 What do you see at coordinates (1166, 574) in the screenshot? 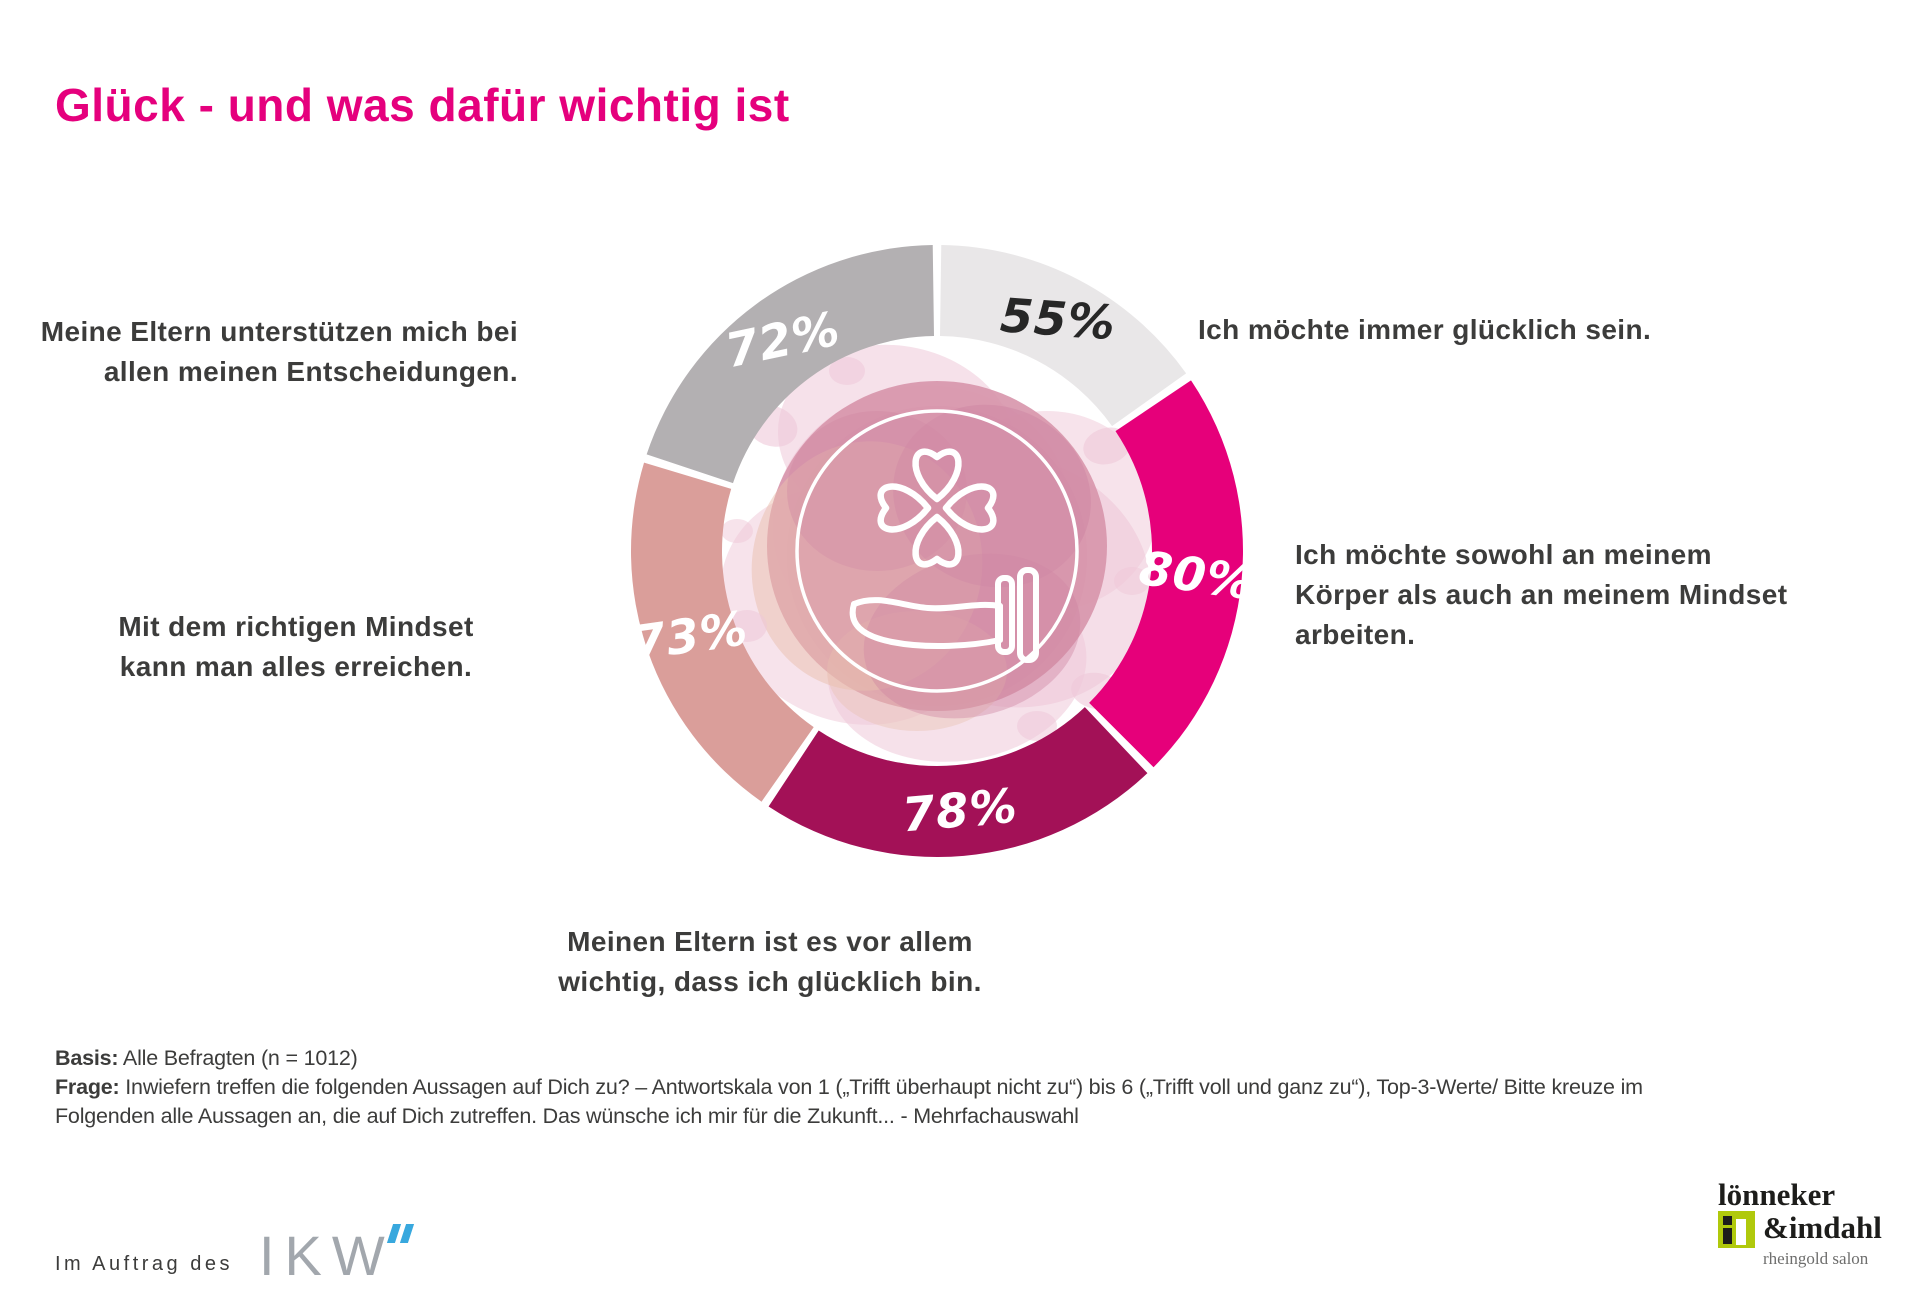
I see `donut-segment-80%` at bounding box center [1166, 574].